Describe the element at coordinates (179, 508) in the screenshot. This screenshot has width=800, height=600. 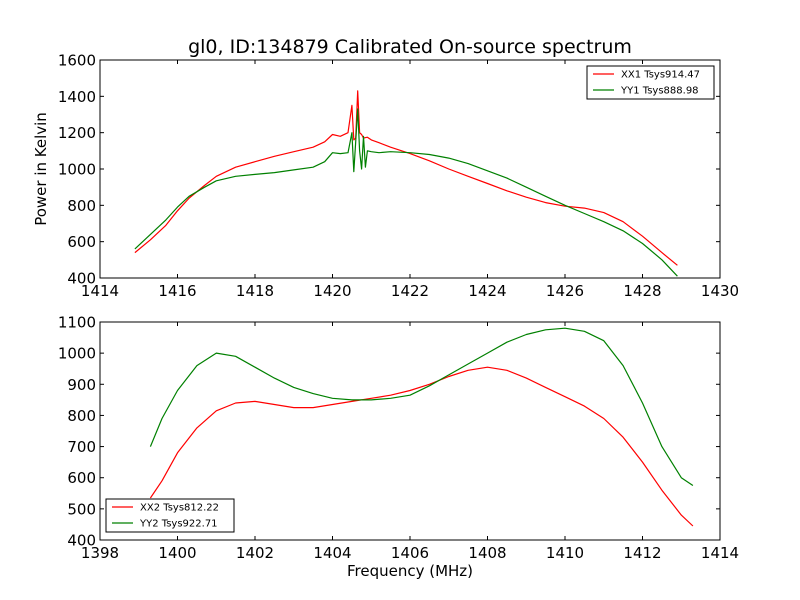
I see `legend-label-xx2: XX2 Tsys812.22` at that location.